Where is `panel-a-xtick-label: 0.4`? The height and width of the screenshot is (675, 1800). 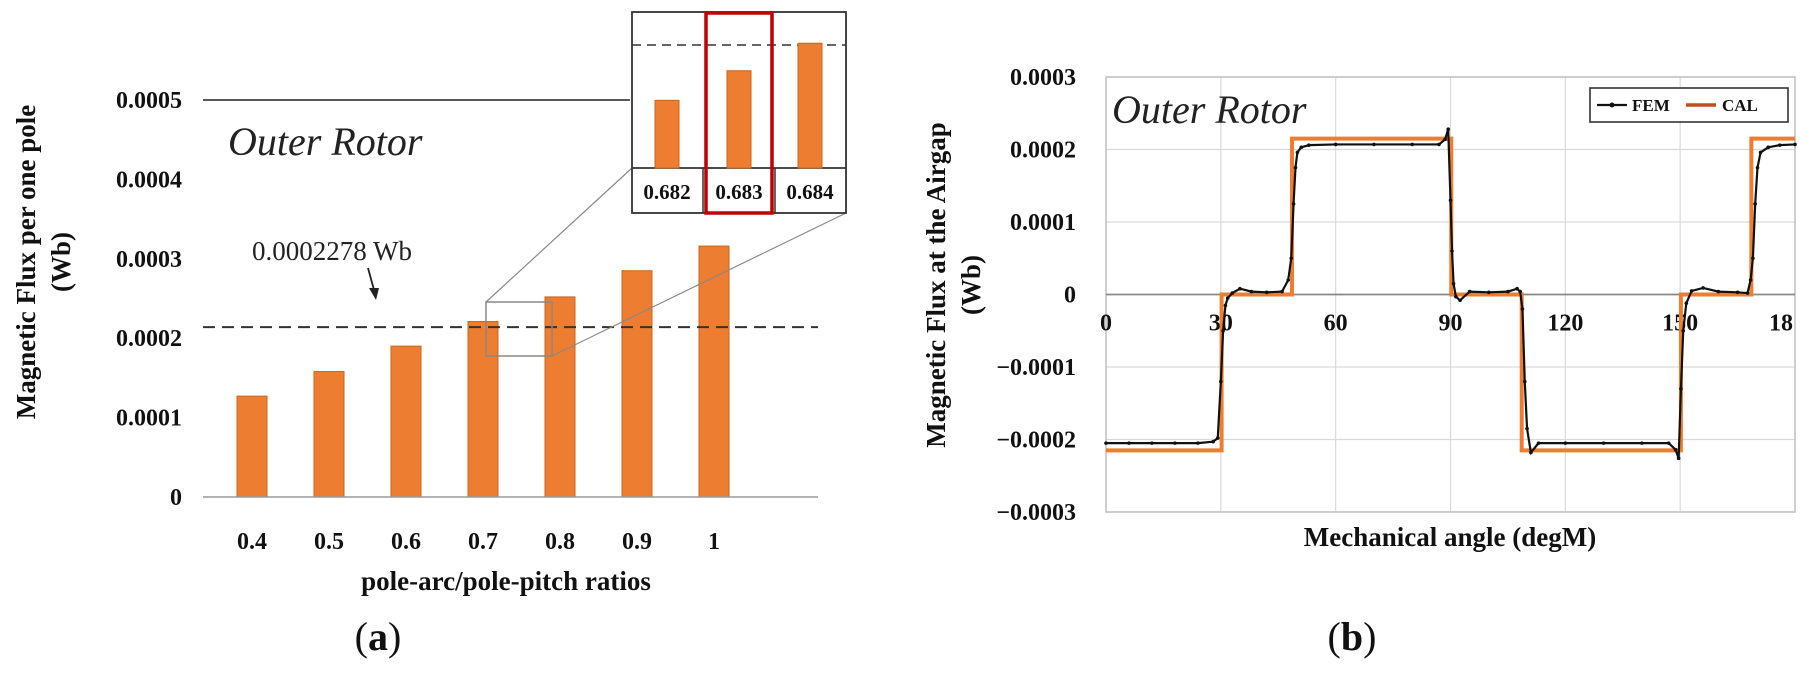
panel-a-xtick-label: 0.4 is located at coordinates (252, 542).